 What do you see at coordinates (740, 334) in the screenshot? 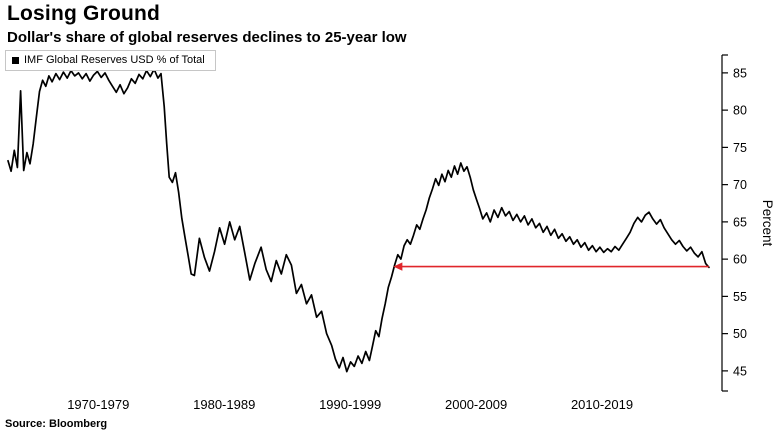
I see `y-tick-label: 50` at bounding box center [740, 334].